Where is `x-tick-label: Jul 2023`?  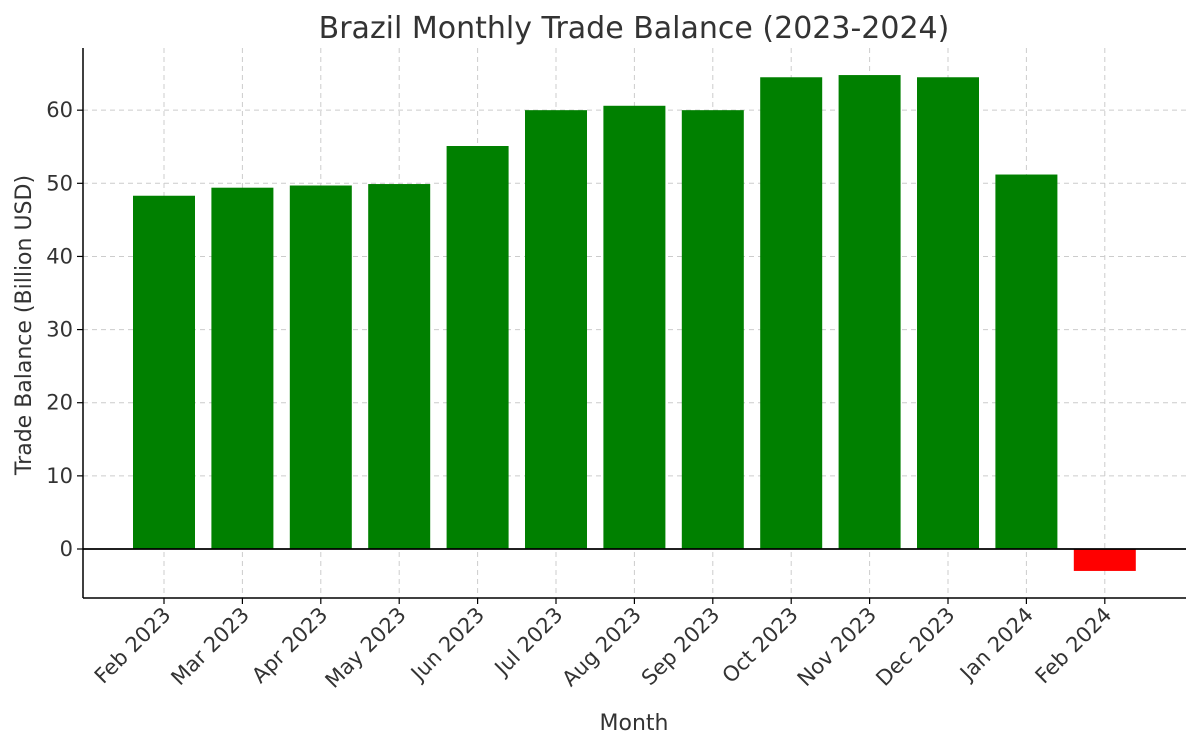
x-tick-label: Jul 2023 is located at coordinates (528, 642).